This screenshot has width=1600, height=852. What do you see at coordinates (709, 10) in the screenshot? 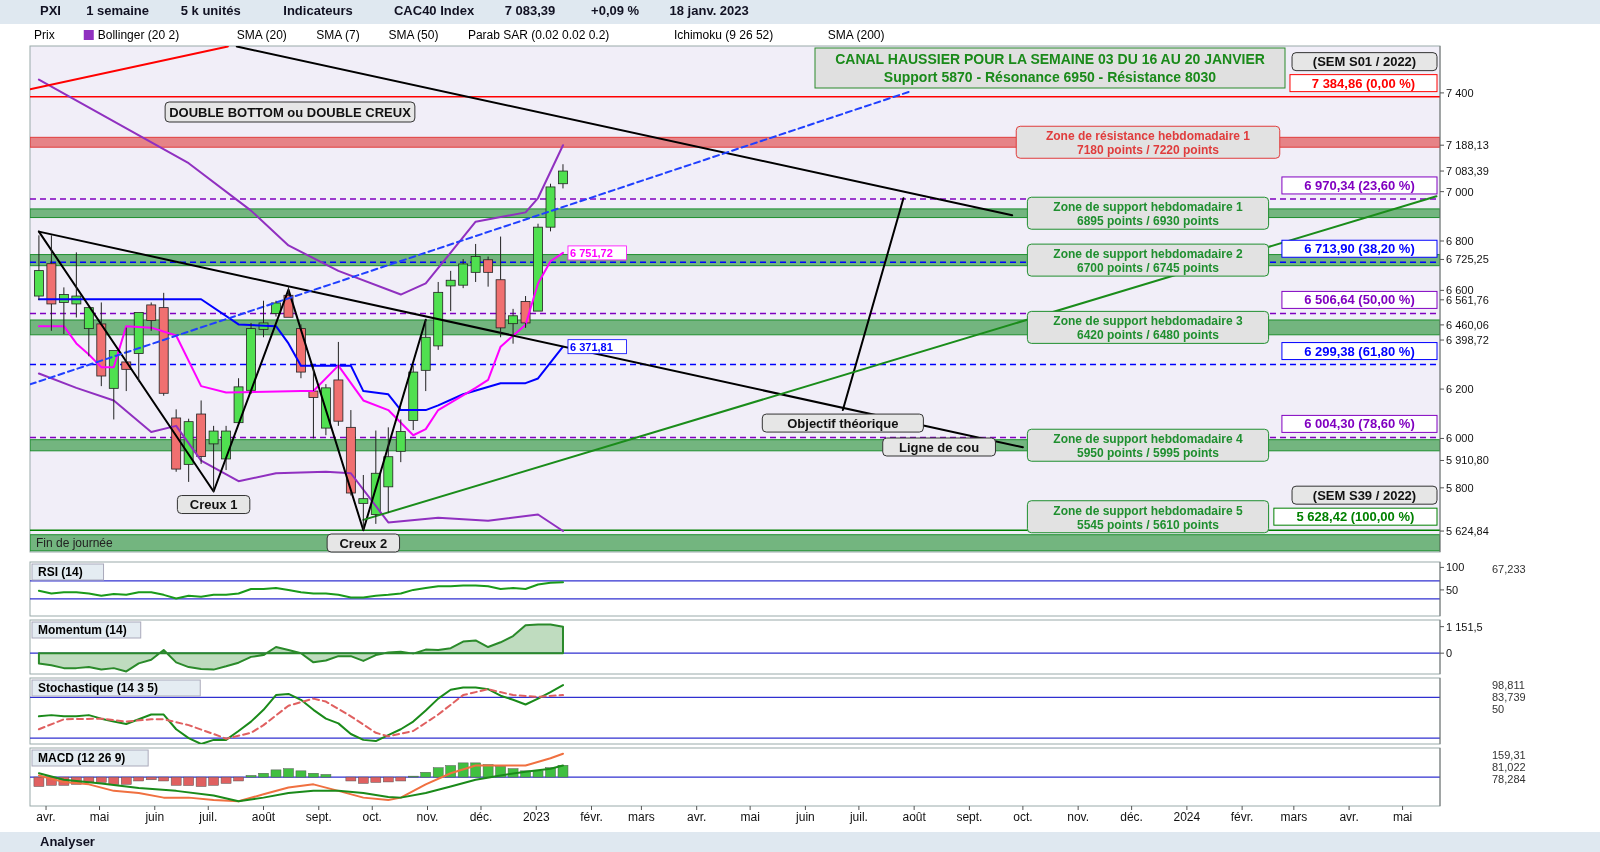
I see `text: 18 janv. 2023` at bounding box center [709, 10].